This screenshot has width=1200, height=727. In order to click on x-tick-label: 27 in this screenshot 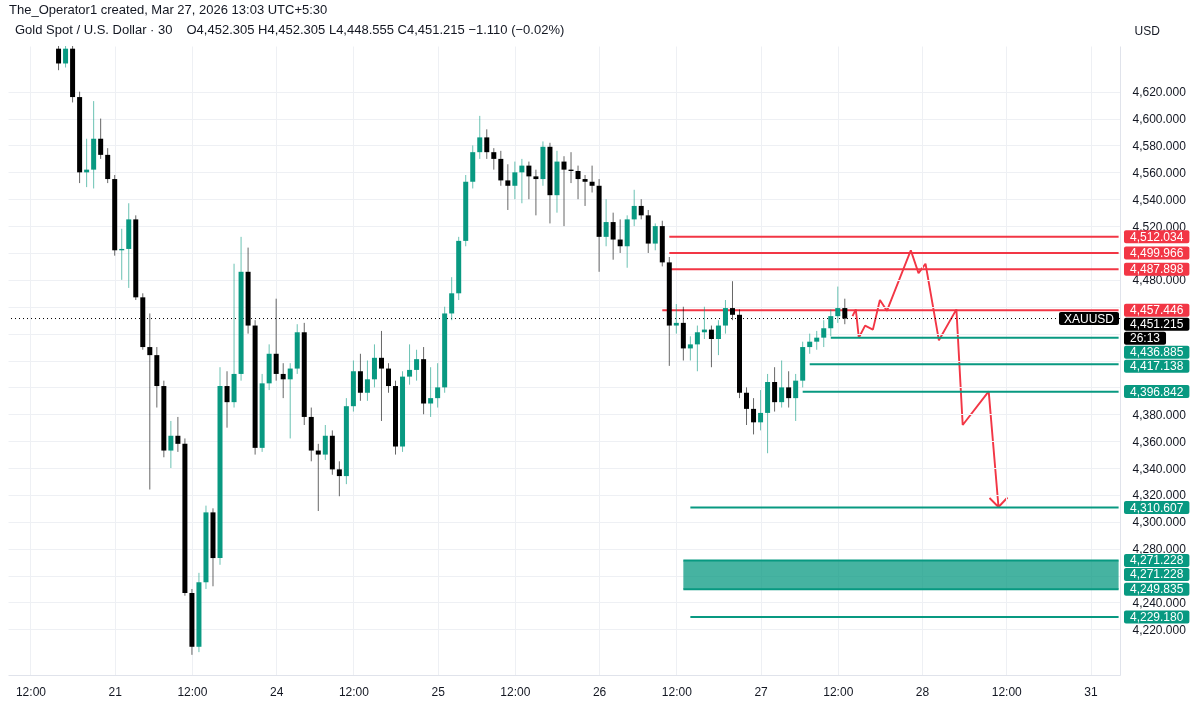, I will do `click(761, 691)`.